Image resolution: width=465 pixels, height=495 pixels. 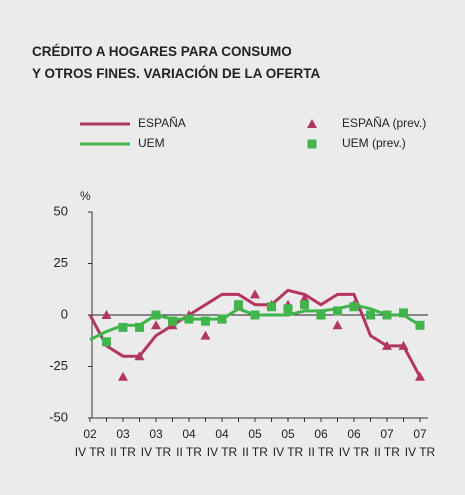 What do you see at coordinates (151, 143) in the screenshot?
I see `legend-label: UEM` at bounding box center [151, 143].